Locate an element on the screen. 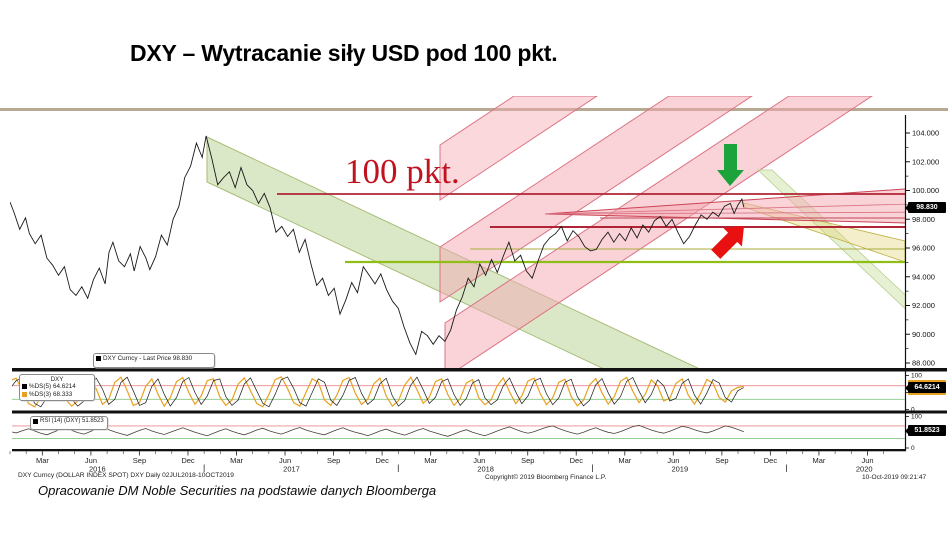 Image resolution: width=948 pixels, height=533 pixels. svg-text: 94.000 is located at coordinates (923, 276).